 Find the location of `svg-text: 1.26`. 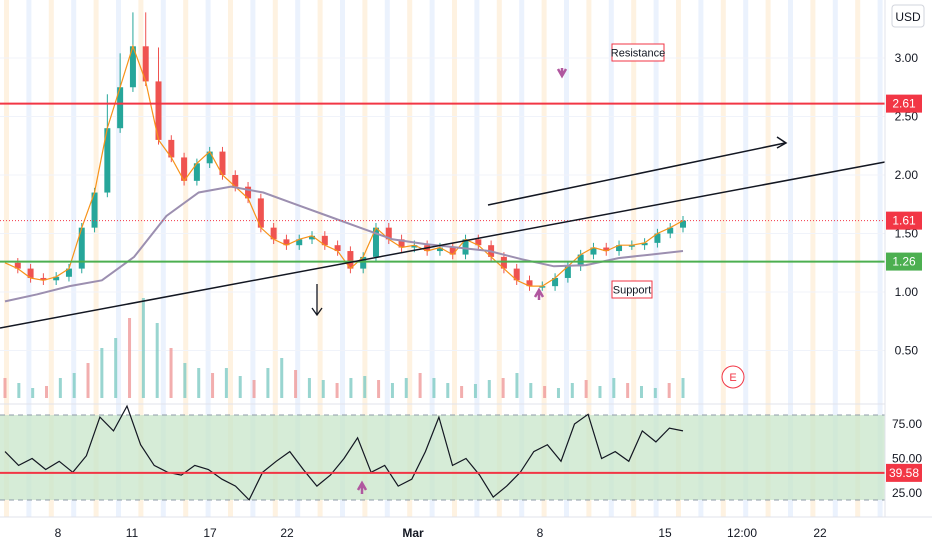

svg-text: 1.26 is located at coordinates (904, 262).